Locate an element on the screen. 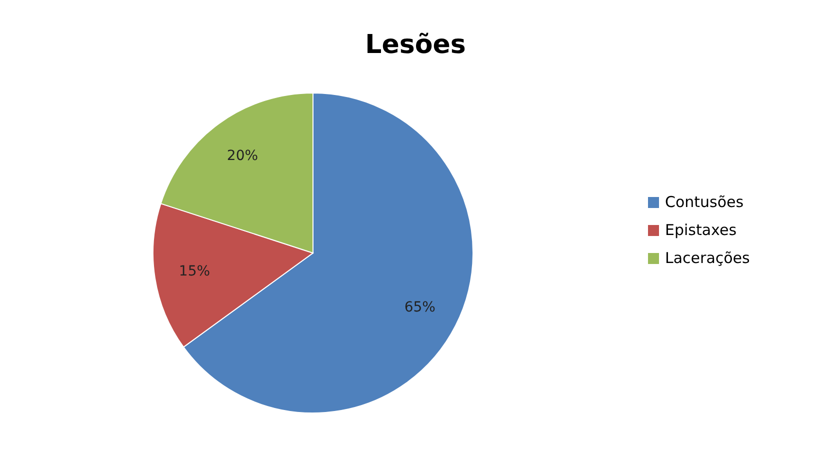 This screenshot has width=831, height=461. data-label: 65% is located at coordinates (420, 307).